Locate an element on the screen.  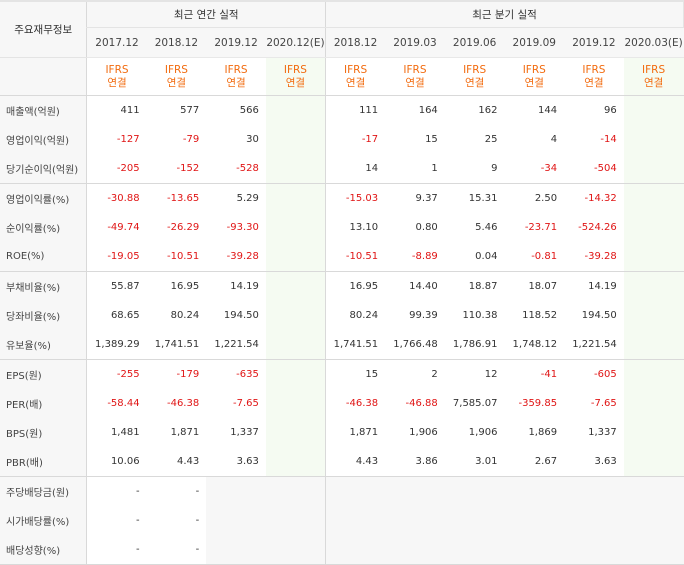
annual-value-cell: 194.50 is located at coordinates (241, 315).